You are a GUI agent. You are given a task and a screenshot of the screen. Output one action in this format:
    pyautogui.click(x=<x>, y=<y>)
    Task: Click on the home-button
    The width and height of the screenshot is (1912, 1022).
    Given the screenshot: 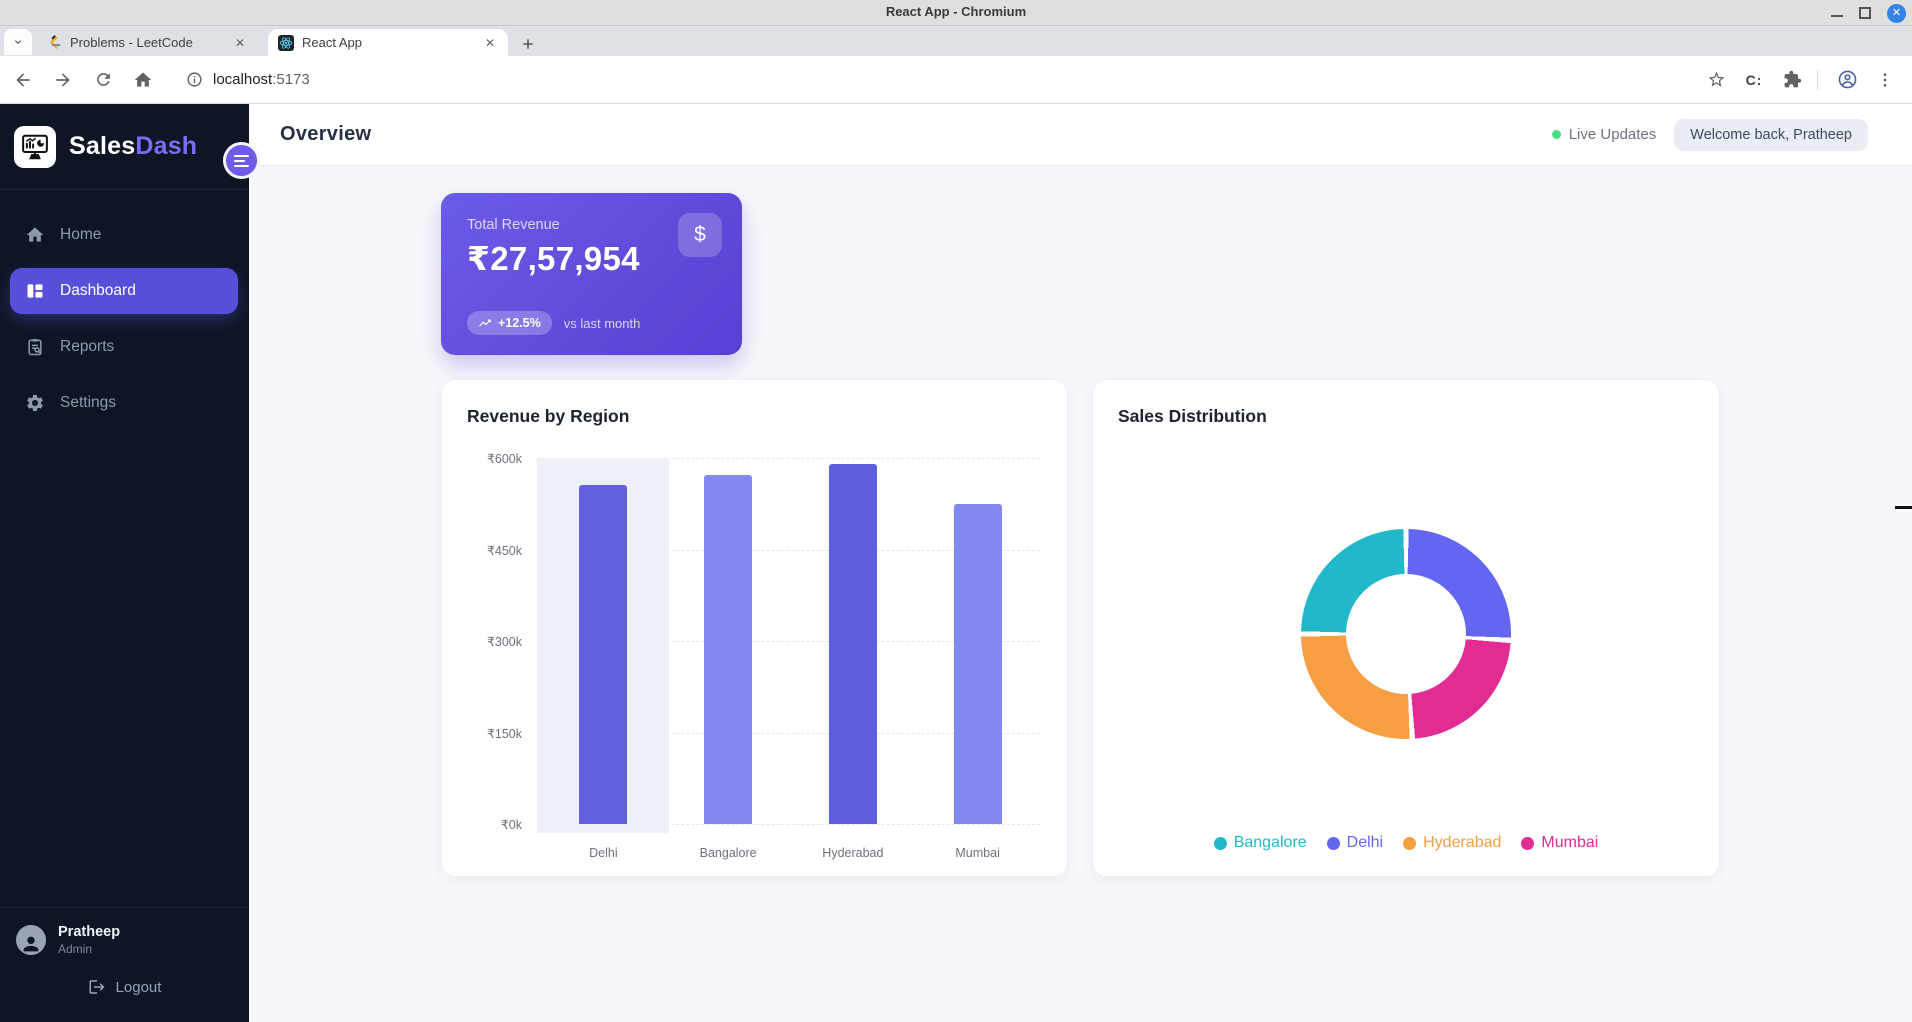 What is the action you would take?
    pyautogui.click(x=143, y=80)
    